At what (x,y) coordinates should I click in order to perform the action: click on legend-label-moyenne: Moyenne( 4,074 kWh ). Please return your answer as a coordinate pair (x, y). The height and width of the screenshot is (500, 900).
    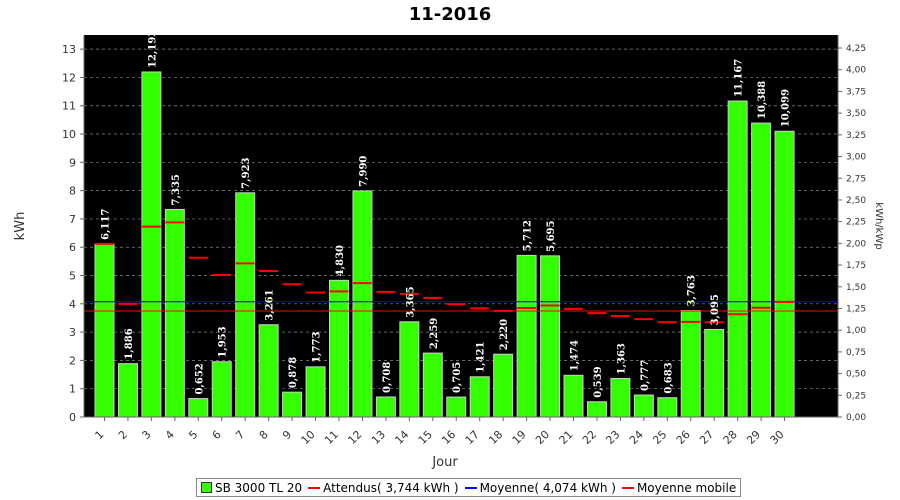
    Looking at the image, I should click on (547, 487).